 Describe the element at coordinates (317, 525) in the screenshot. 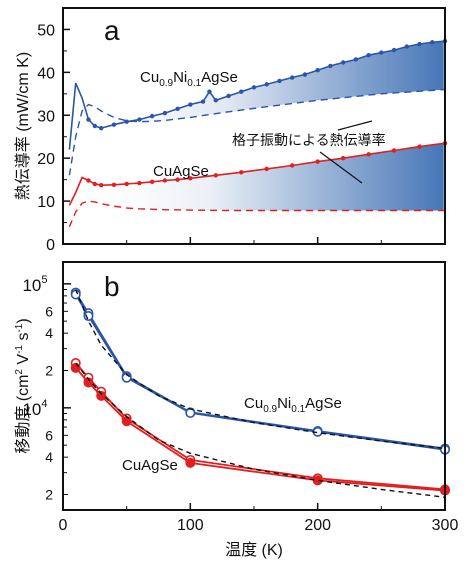

I see `panel-b-xtick-label: 200` at that location.